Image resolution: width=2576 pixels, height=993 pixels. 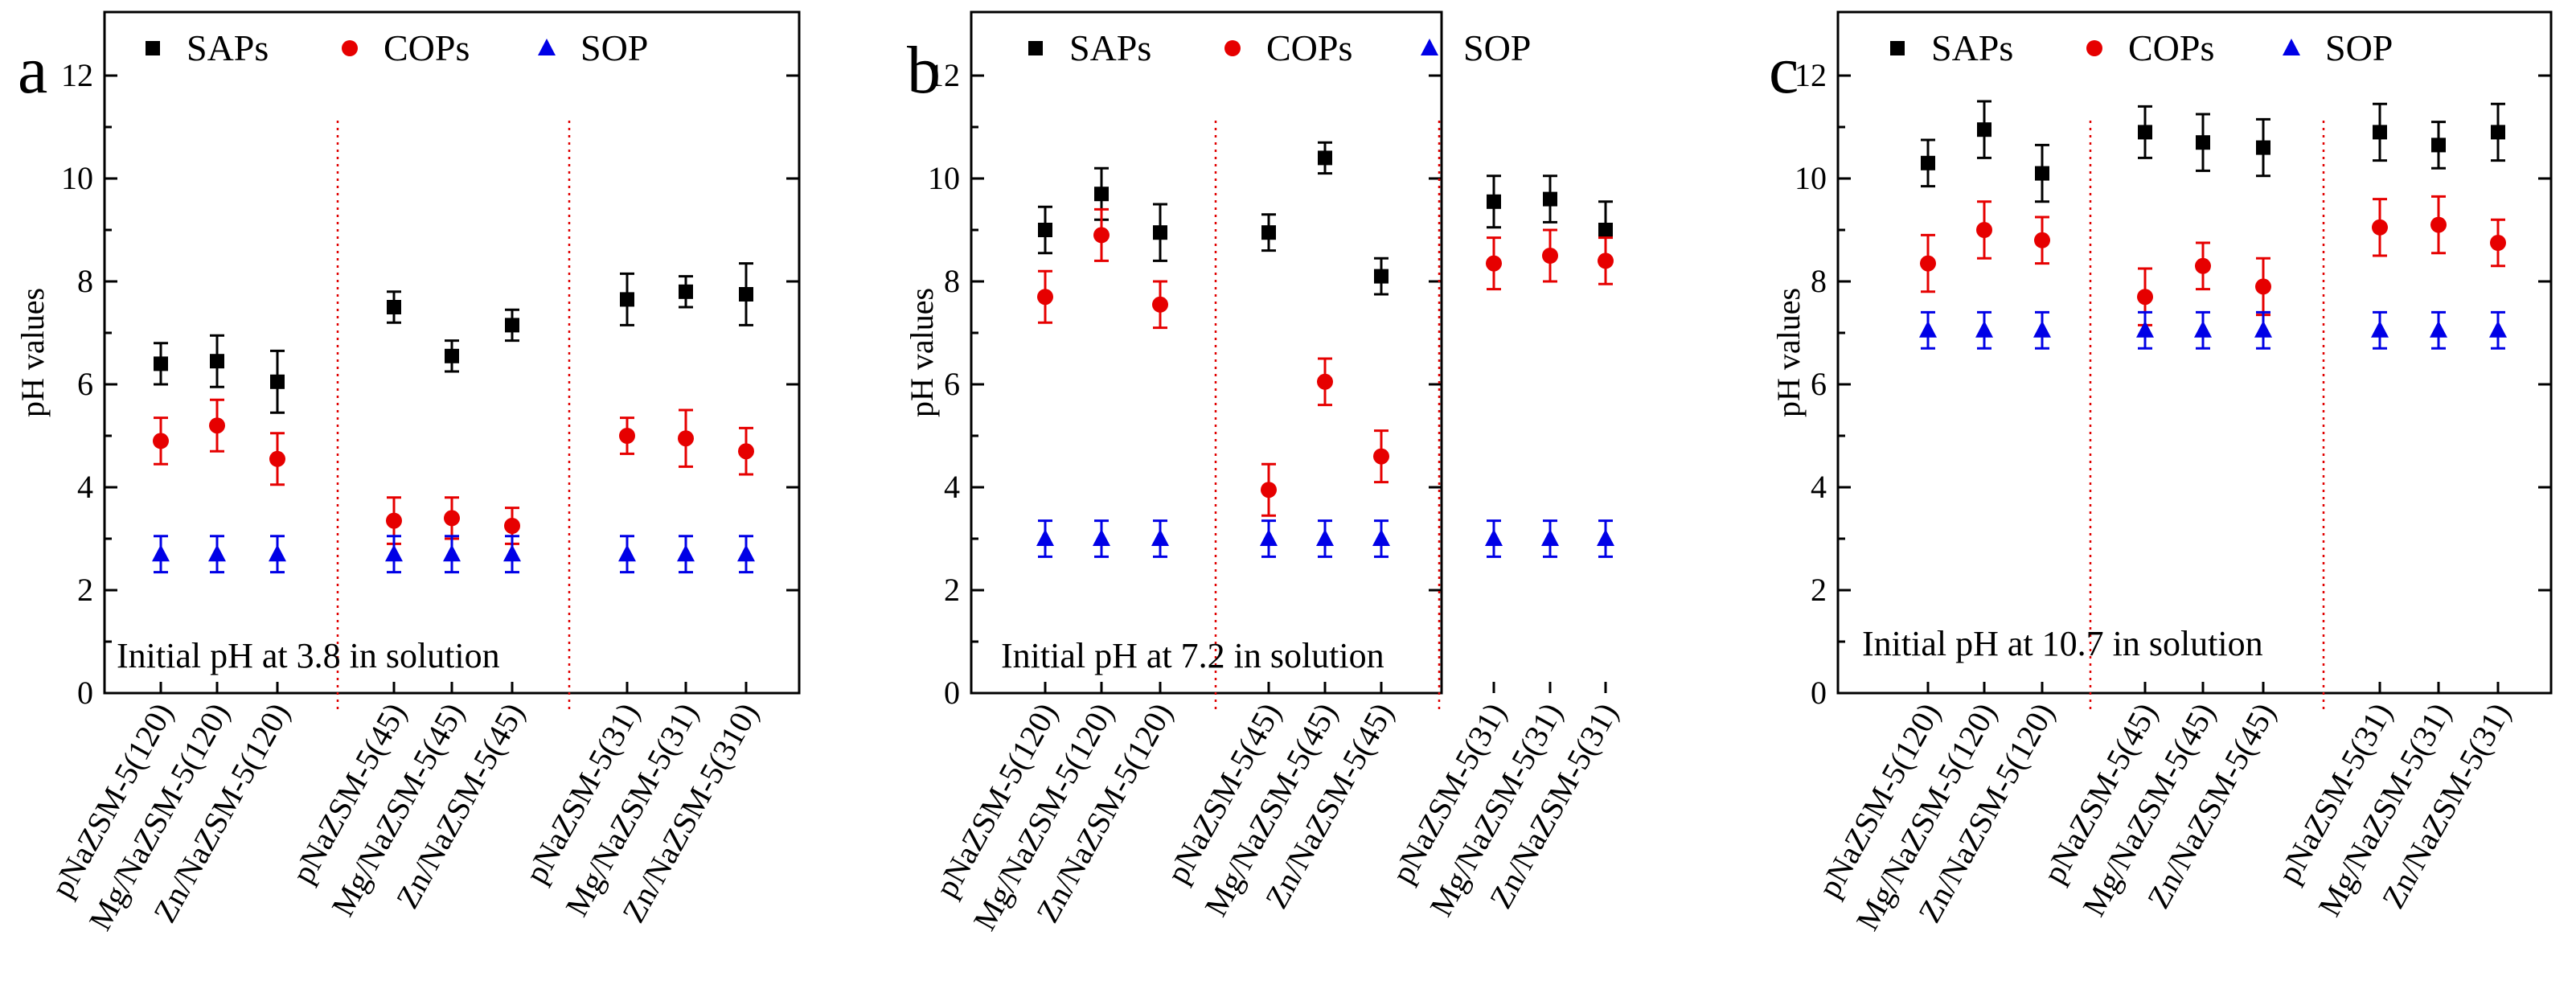 I want to click on plot-frame, so click(x=1206, y=352).